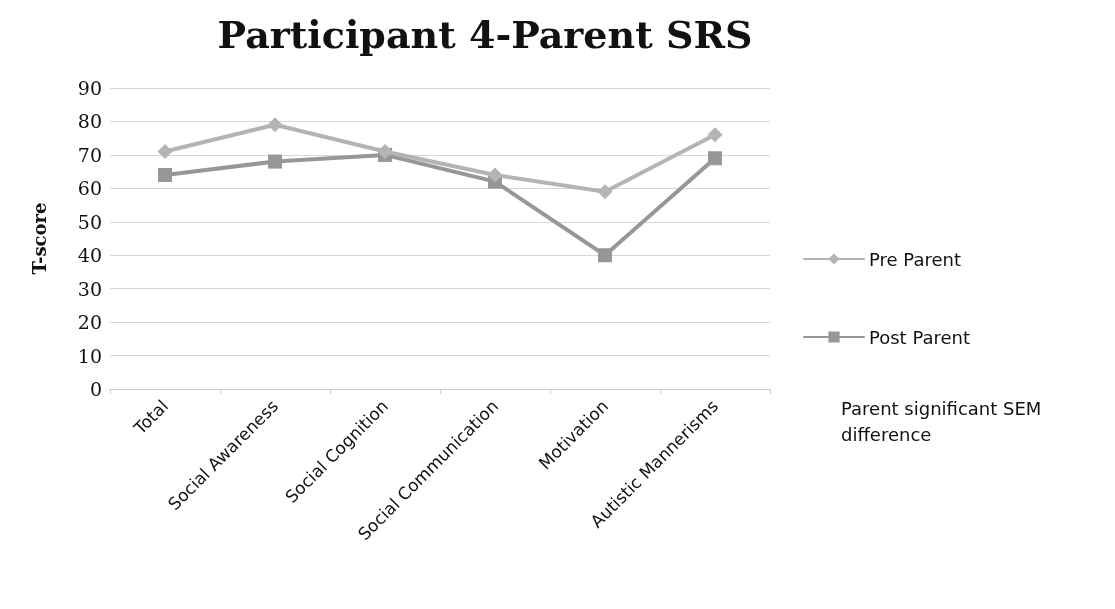  What do you see at coordinates (89, 154) in the screenshot?
I see `y-tick-label: 70` at bounding box center [89, 154].